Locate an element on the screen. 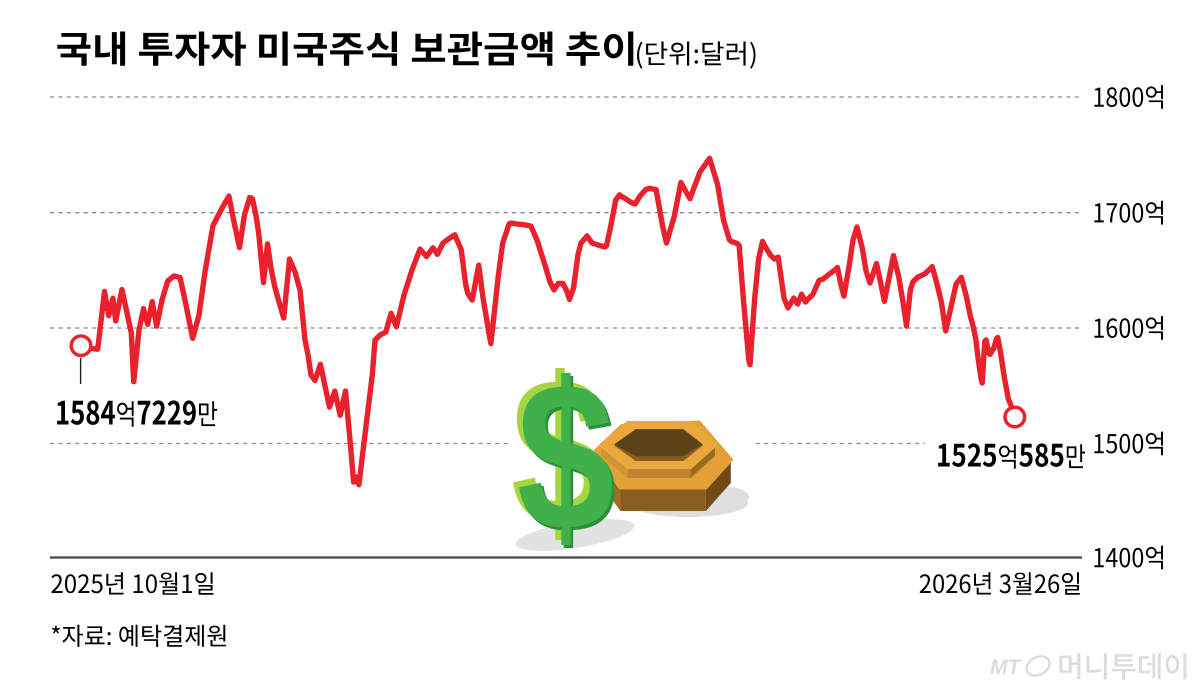  svg-text: MT is located at coordinates (1006, 667).